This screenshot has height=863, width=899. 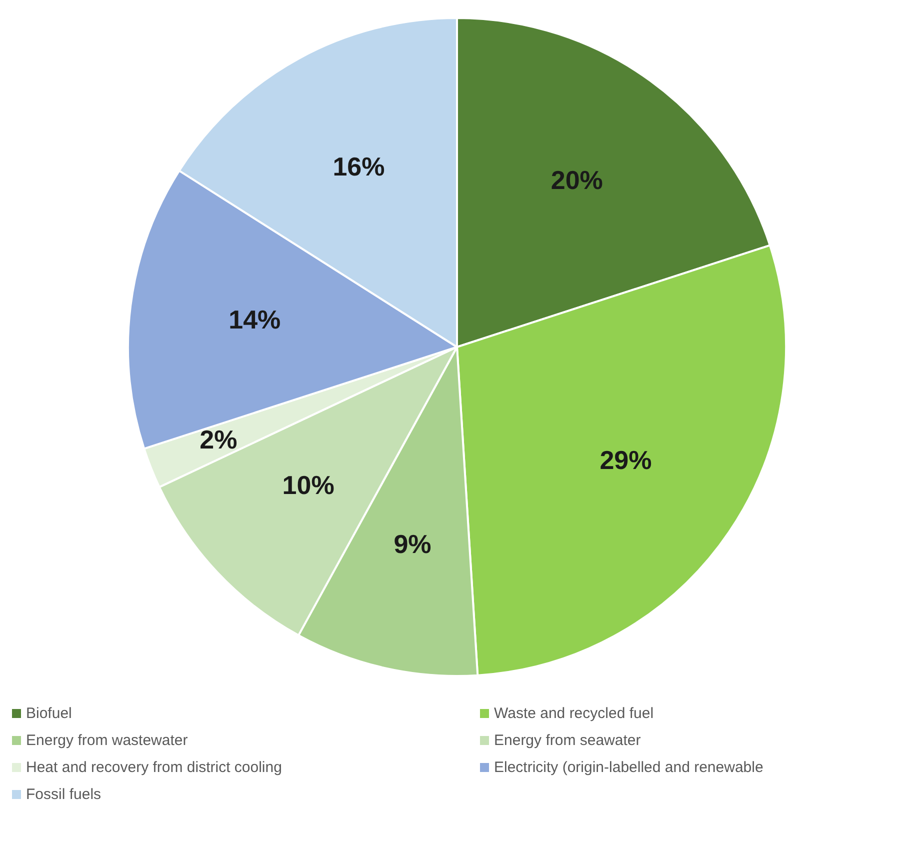 I want to click on data-label: 20%, so click(x=576, y=180).